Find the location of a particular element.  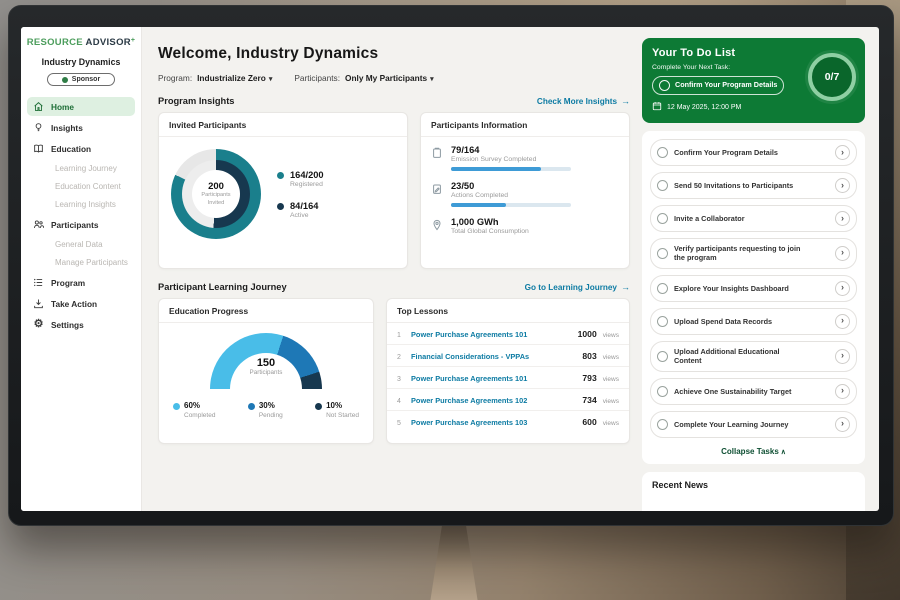

actions-progress-bar is located at coordinates (511, 205).